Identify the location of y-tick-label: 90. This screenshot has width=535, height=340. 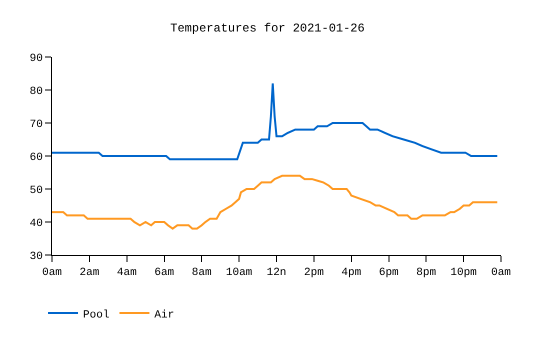
(36, 58).